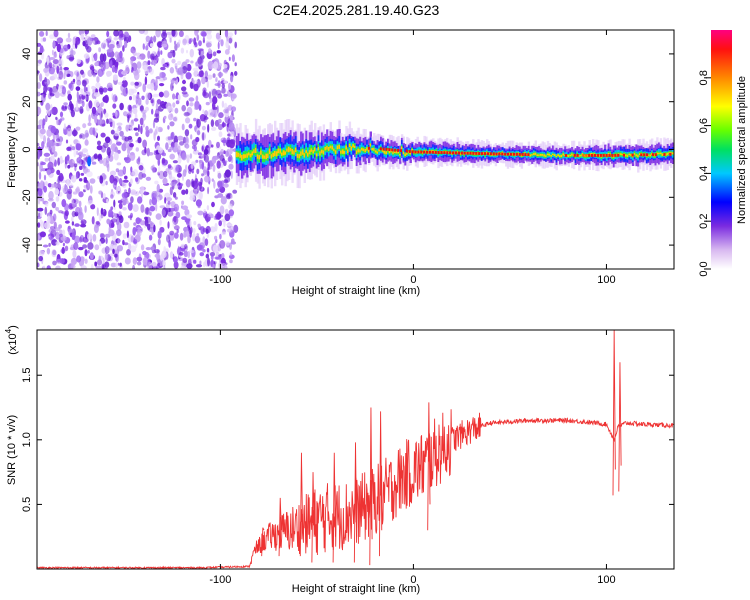 The height and width of the screenshot is (600, 750). What do you see at coordinates (356, 10) in the screenshot?
I see `chart-title: C2E4.2025.281.19.40.G23` at bounding box center [356, 10].